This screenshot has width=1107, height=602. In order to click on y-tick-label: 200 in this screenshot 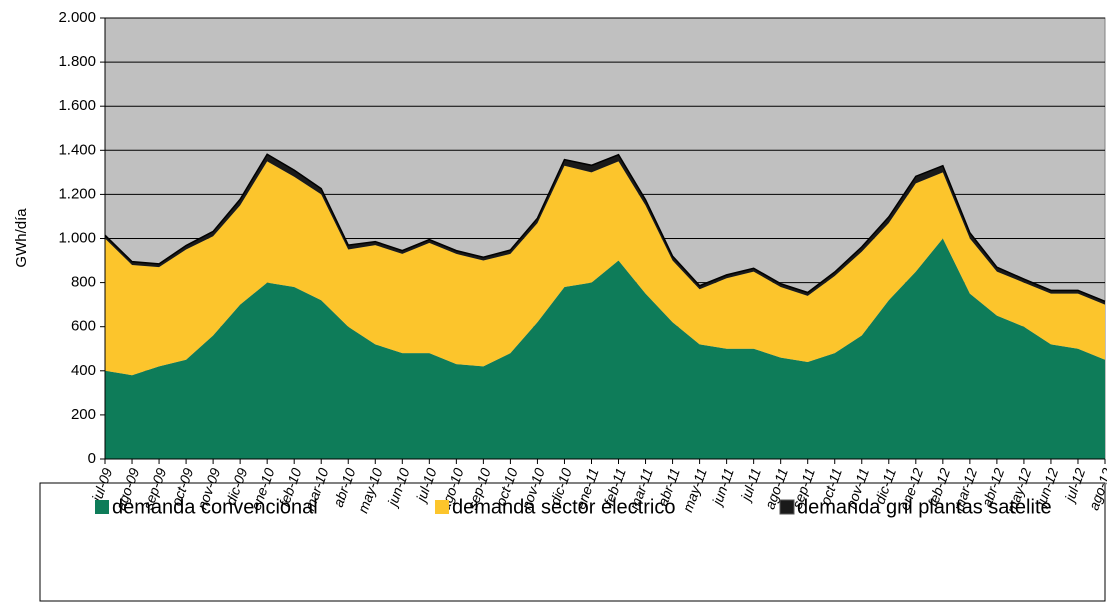, I will do `click(83, 414)`.